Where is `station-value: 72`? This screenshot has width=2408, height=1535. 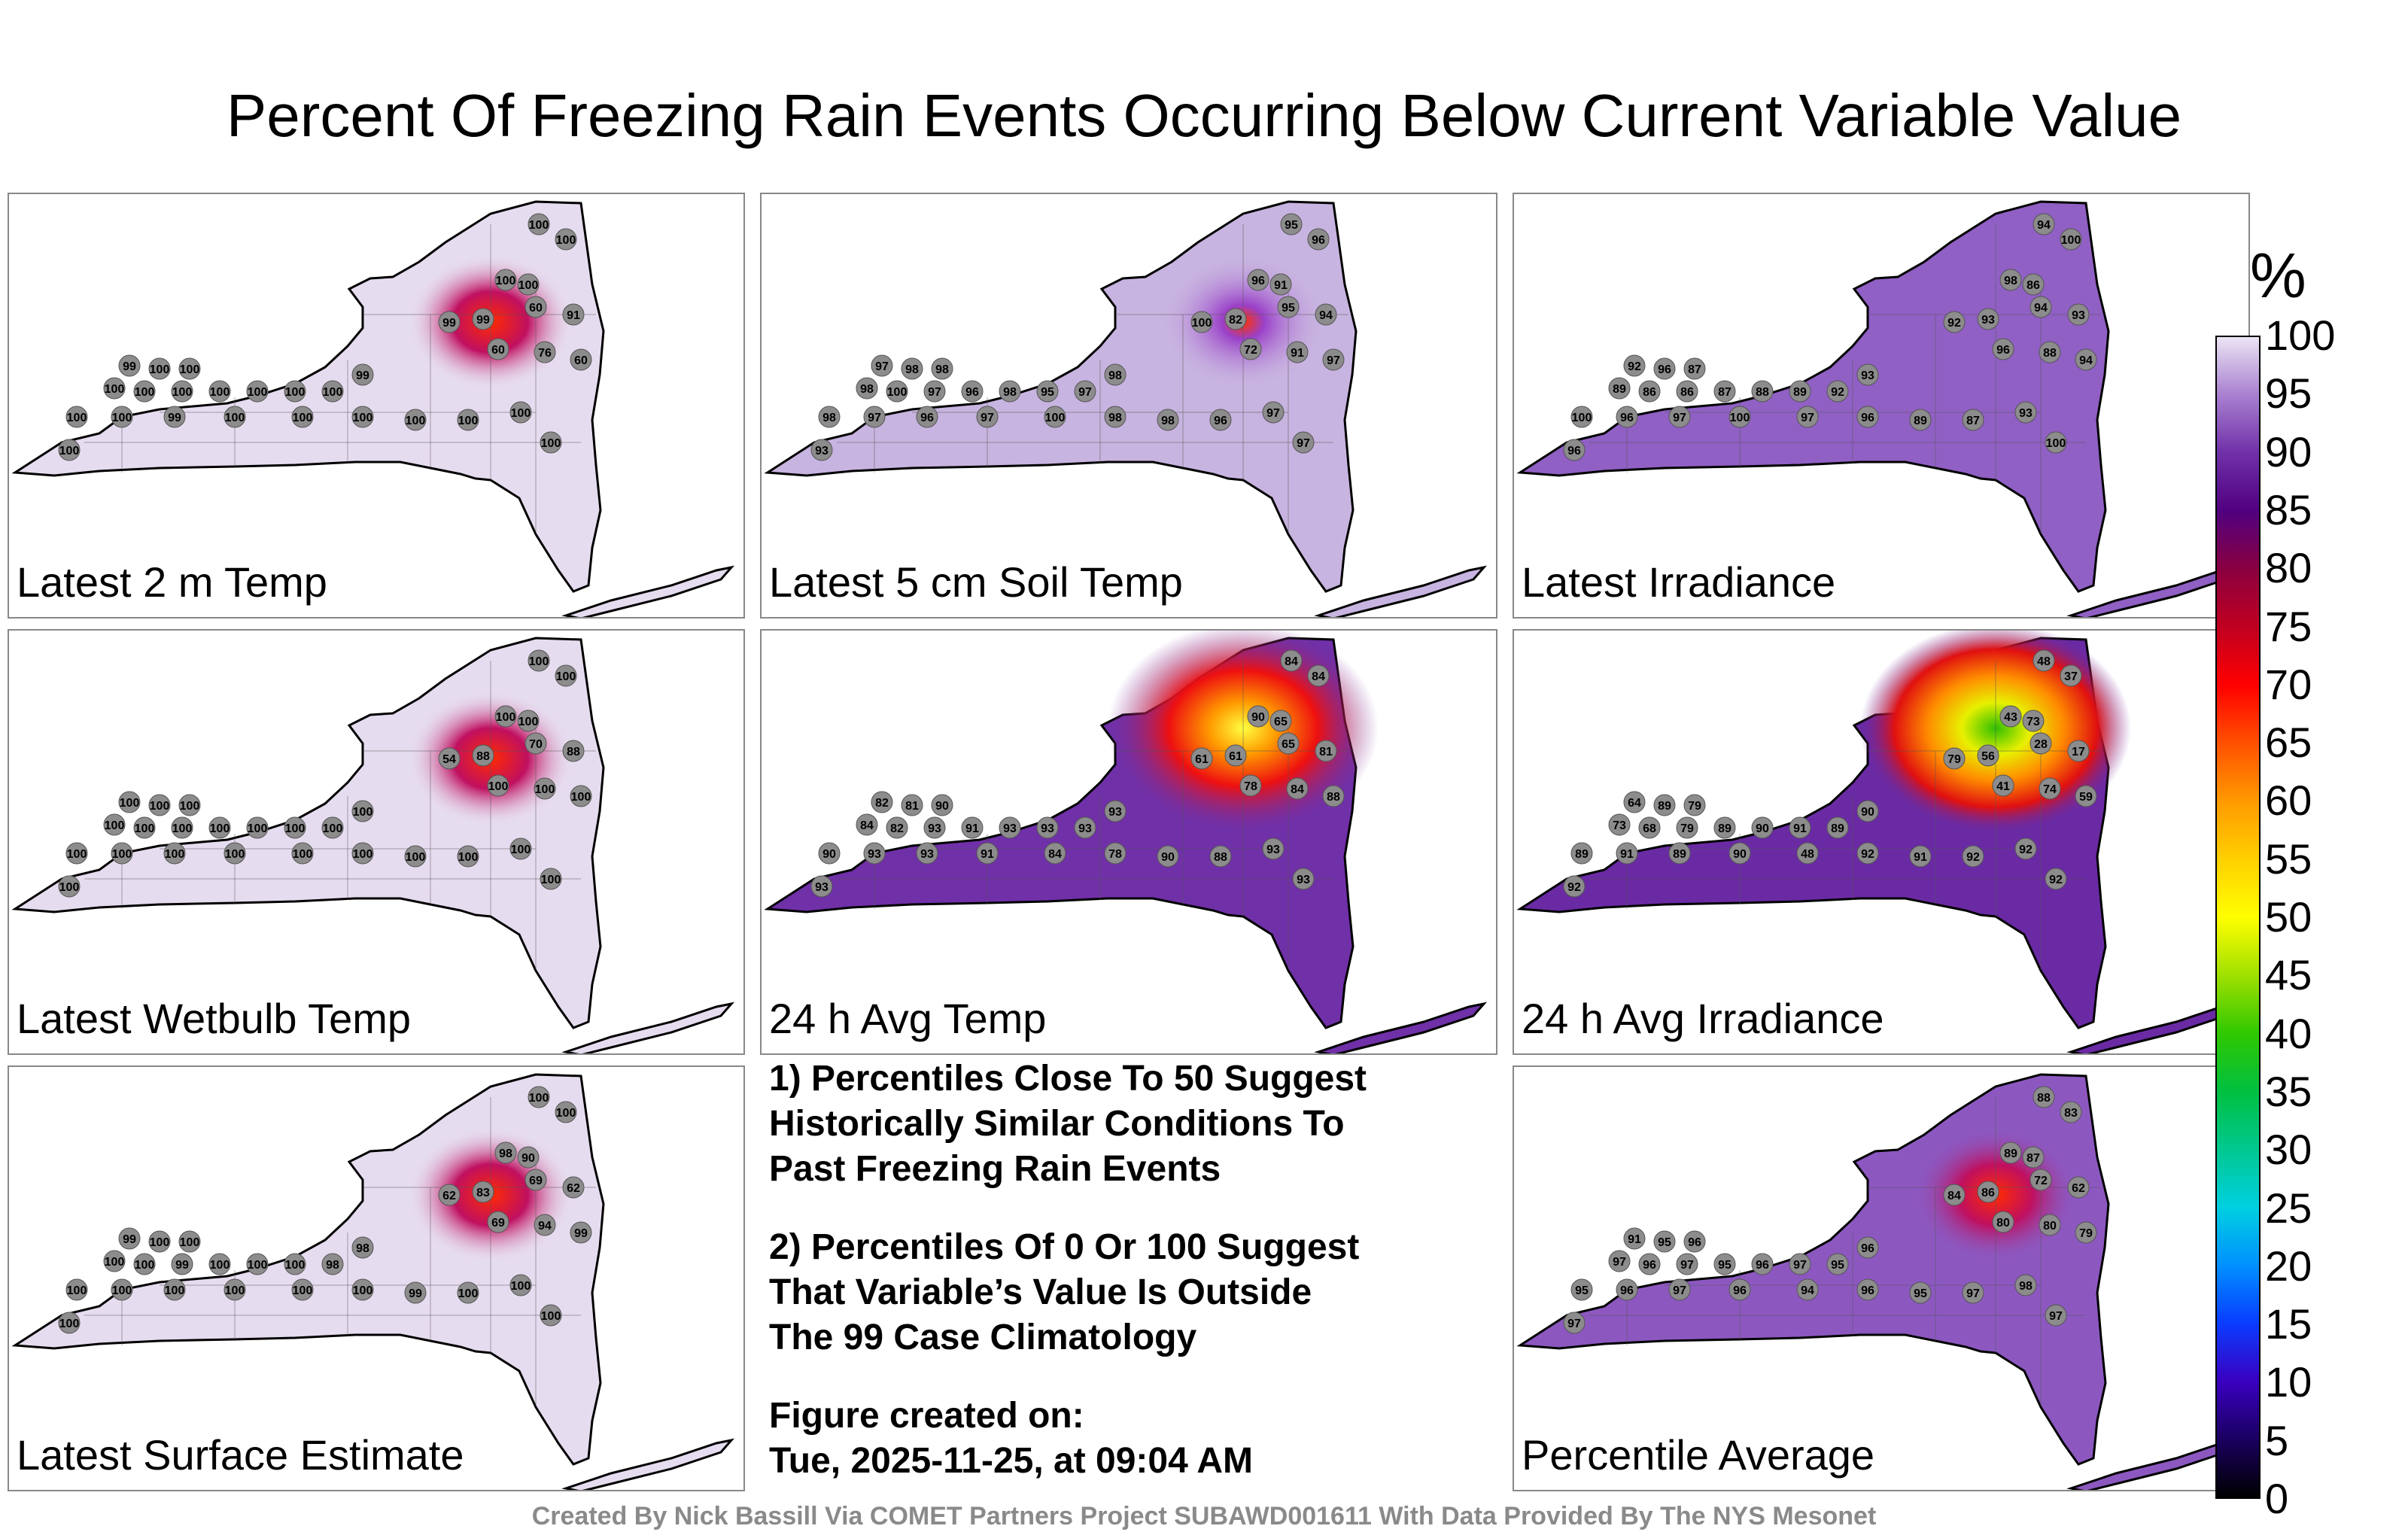
station-value: 72 is located at coordinates (2040, 1180).